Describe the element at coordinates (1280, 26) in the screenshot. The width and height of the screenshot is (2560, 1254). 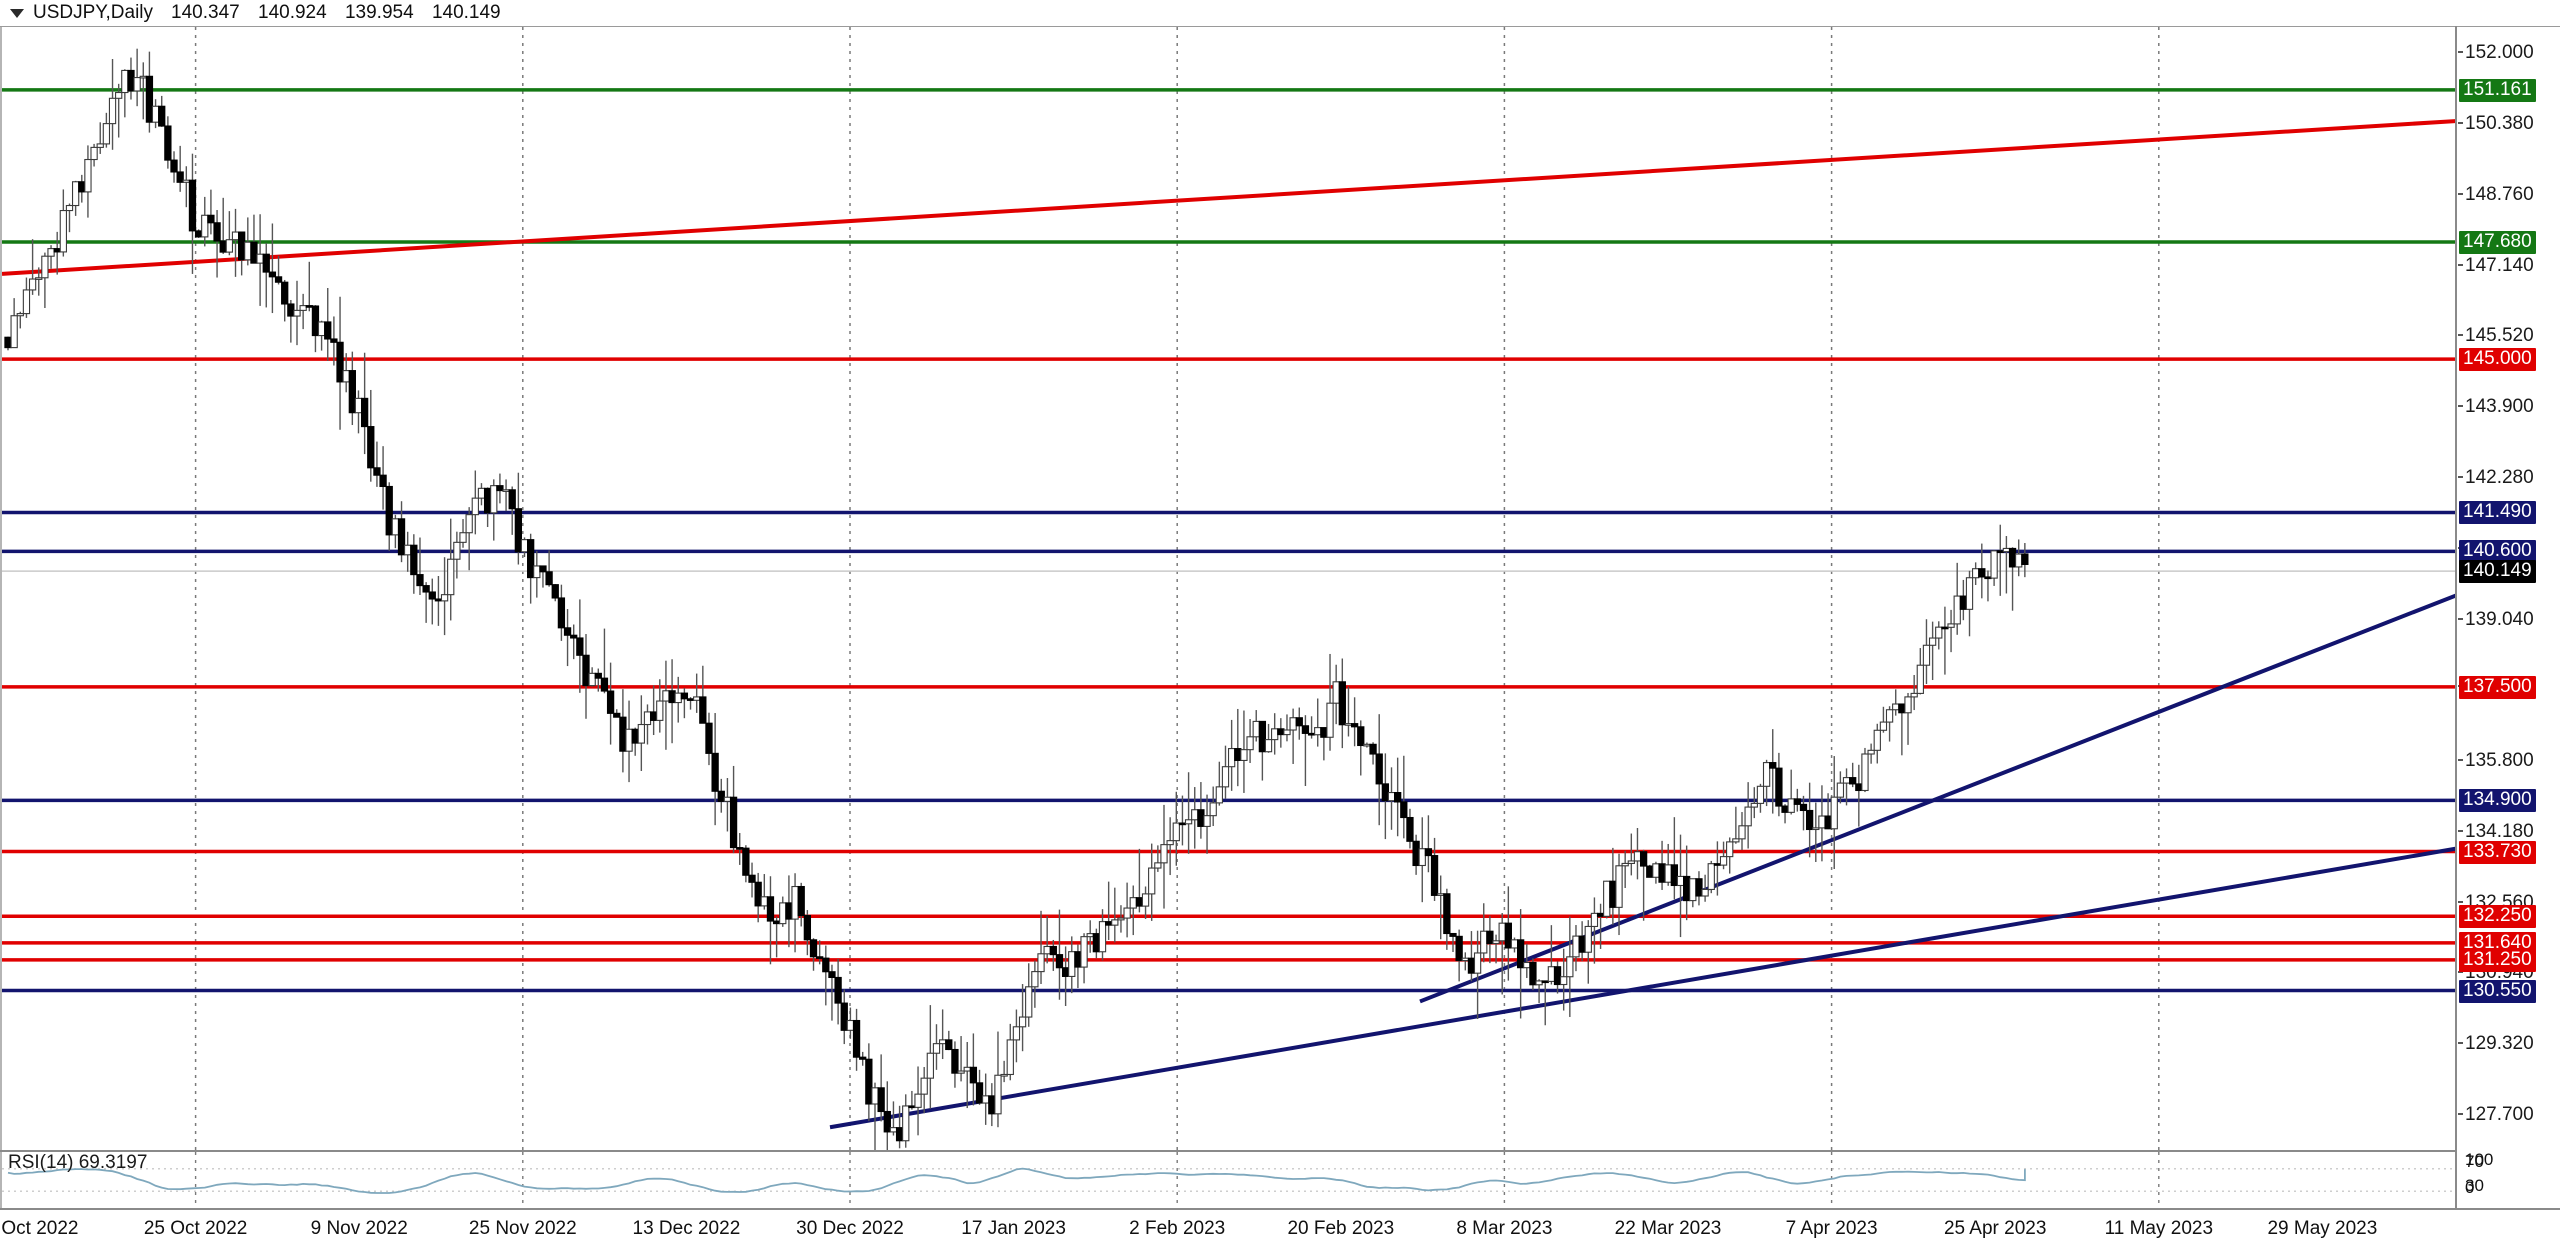
I see `chart-top-border` at that location.